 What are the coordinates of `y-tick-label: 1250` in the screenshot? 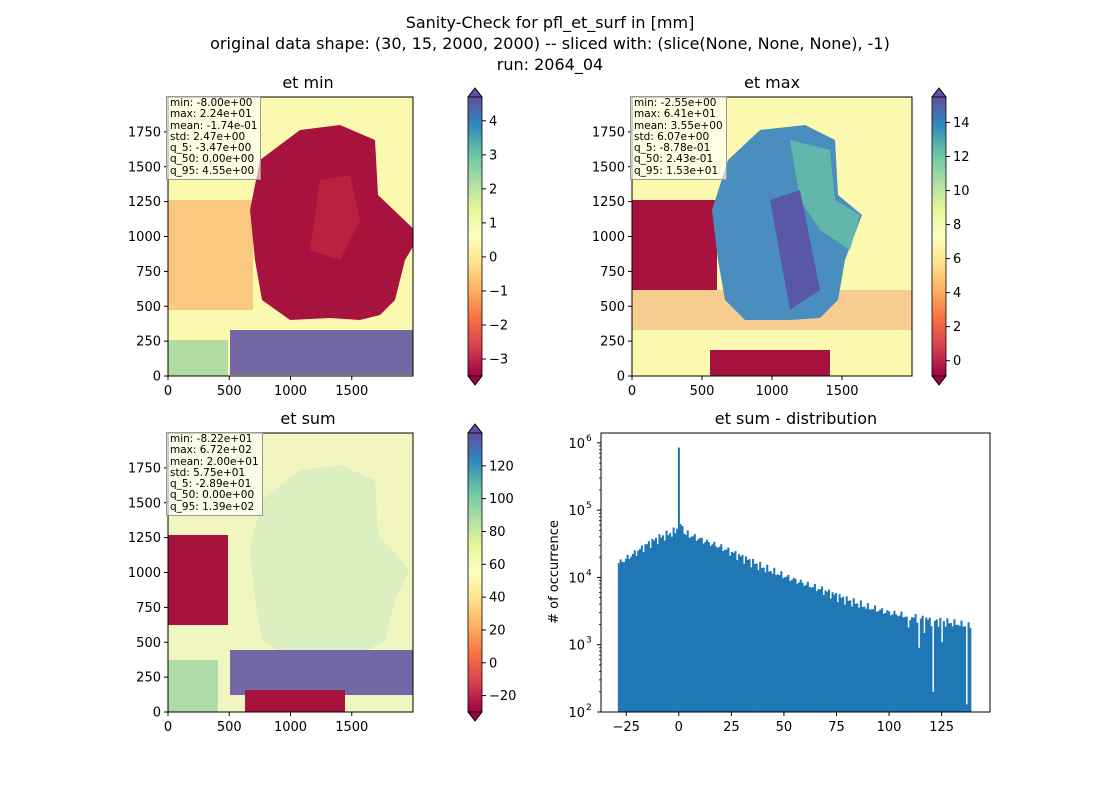 It's located at (144, 202).